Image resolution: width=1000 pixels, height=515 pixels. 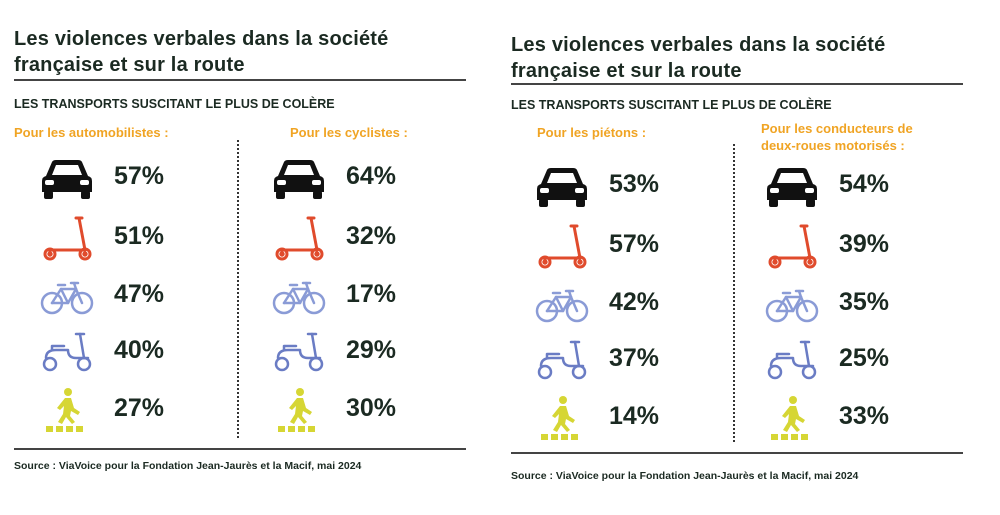 What do you see at coordinates (371, 408) in the screenshot?
I see `percentage-value: 30%` at bounding box center [371, 408].